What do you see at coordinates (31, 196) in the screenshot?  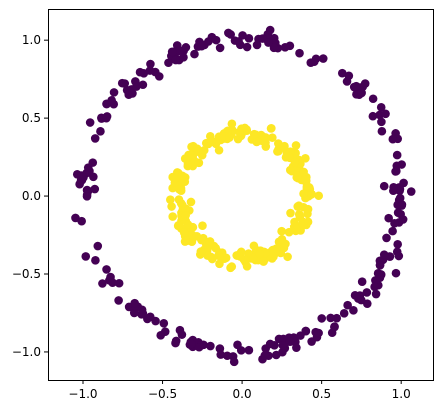 I see `y-tick-label: 0.0` at bounding box center [31, 196].